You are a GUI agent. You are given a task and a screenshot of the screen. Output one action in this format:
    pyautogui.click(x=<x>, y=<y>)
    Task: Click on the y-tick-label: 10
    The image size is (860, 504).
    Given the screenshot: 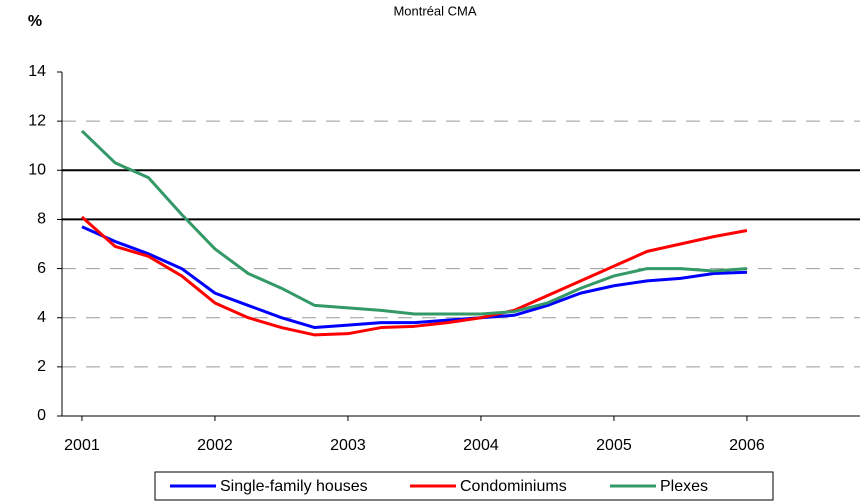 What is the action you would take?
    pyautogui.click(x=37, y=170)
    